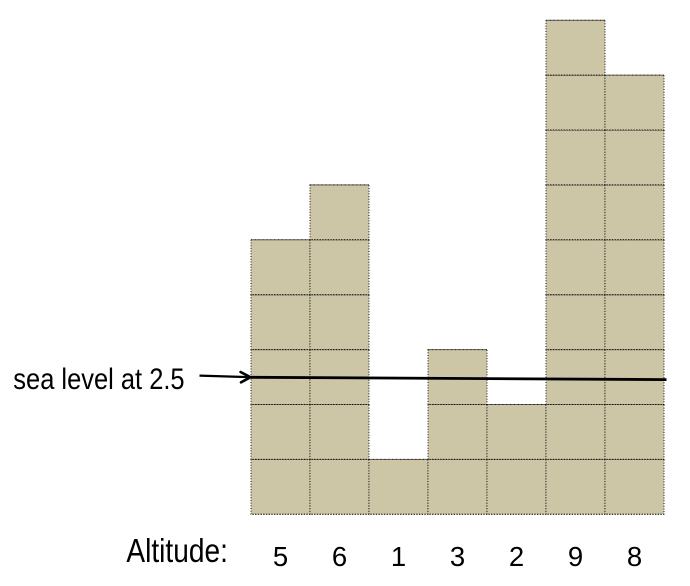 This screenshot has height=586, width=690. I want to click on svg-text: sea level at 2.5, so click(98, 379).